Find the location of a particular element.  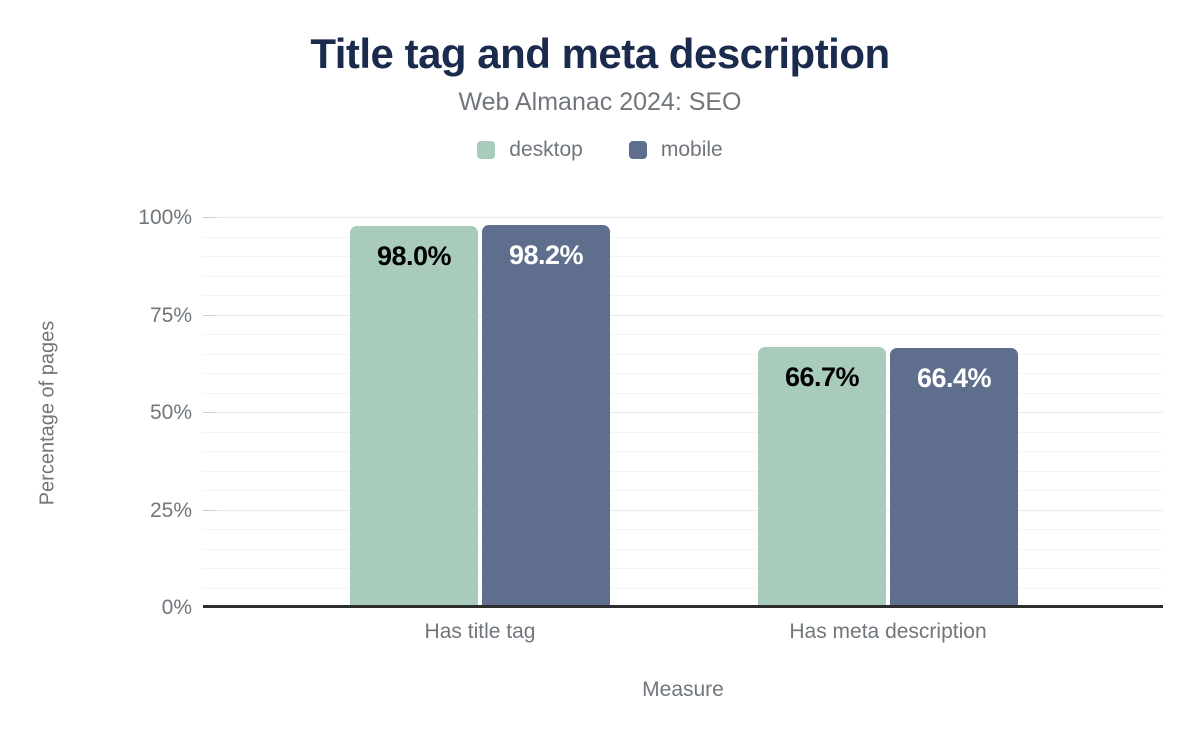

legend-swatch-desktop is located at coordinates (486, 150).